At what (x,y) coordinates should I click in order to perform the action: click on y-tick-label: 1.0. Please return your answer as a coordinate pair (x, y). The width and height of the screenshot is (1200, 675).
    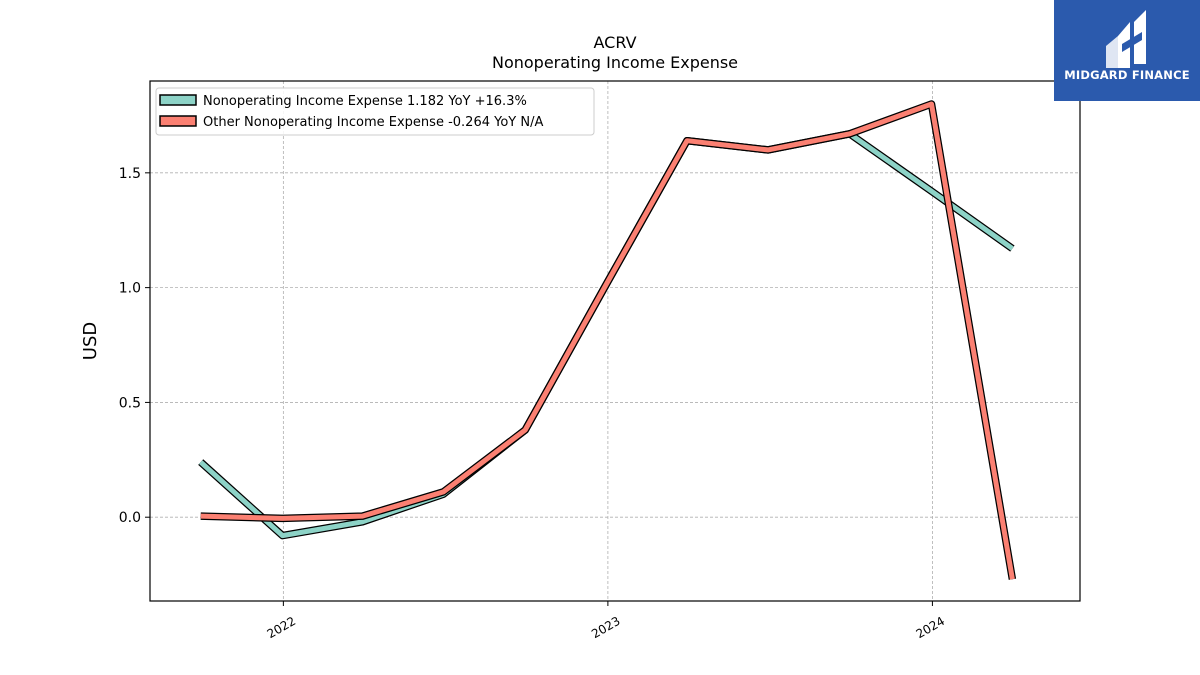
    Looking at the image, I should click on (130, 289).